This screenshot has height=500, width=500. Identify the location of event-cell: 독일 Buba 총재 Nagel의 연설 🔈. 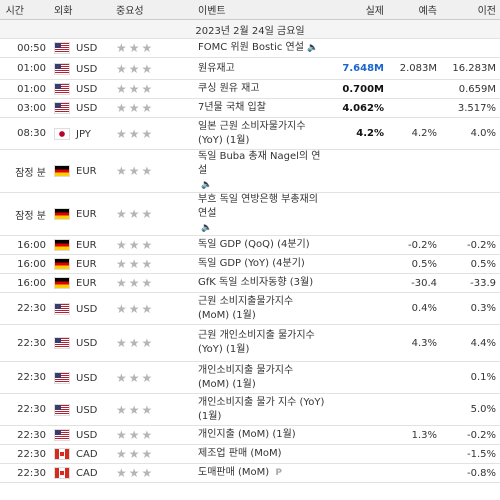
(262, 171).